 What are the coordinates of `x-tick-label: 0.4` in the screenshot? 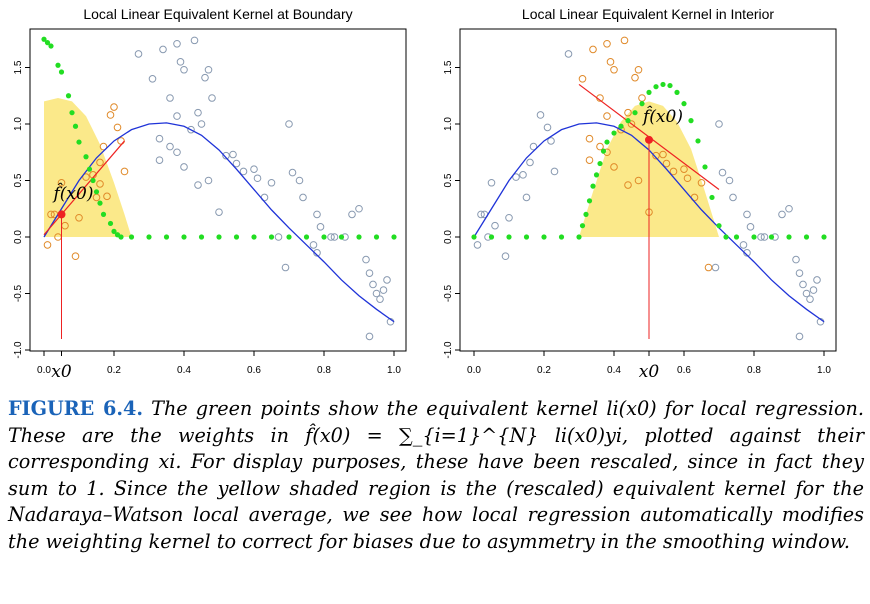 It's located at (184, 370).